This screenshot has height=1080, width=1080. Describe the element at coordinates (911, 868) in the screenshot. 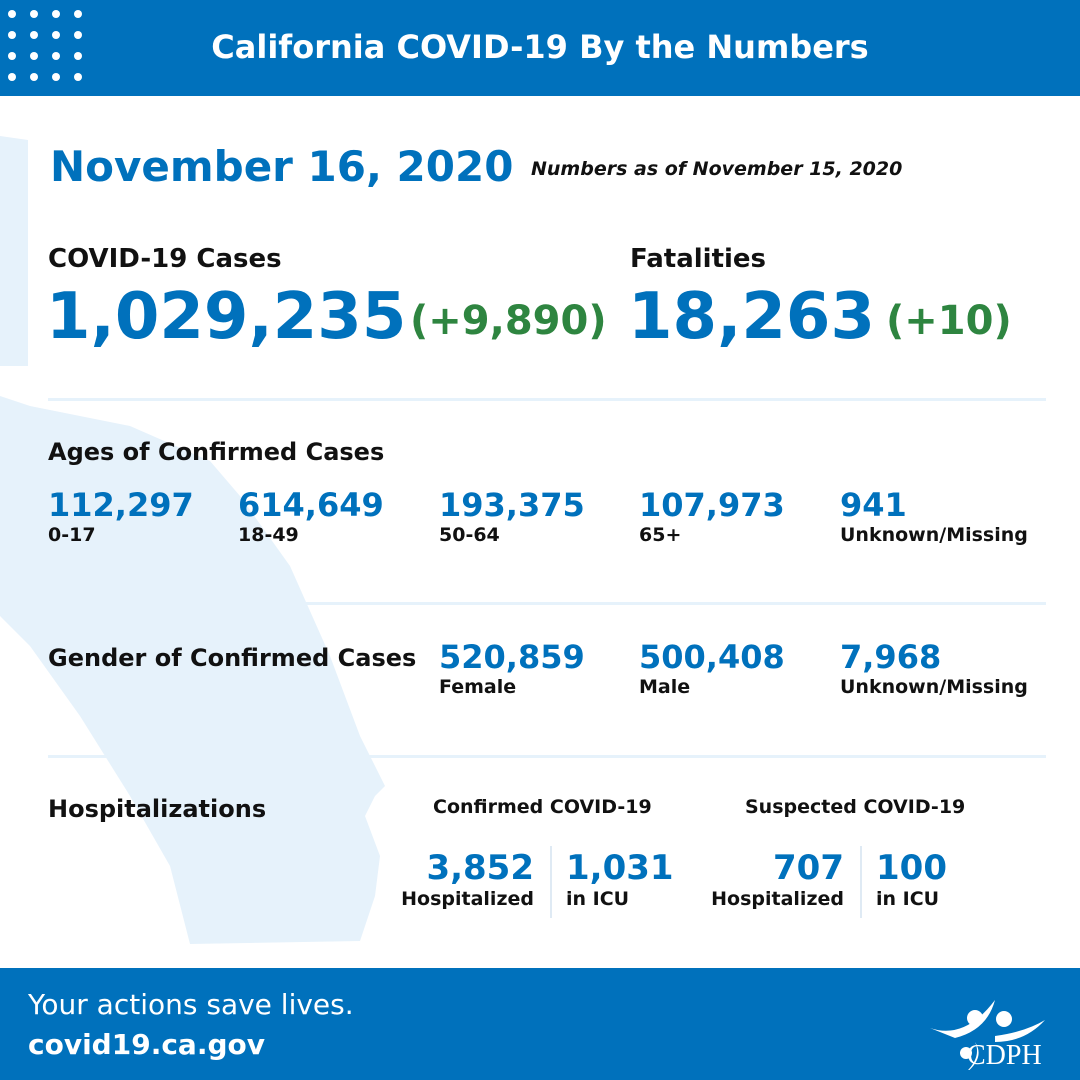

I see `suspected-icu: 100` at that location.